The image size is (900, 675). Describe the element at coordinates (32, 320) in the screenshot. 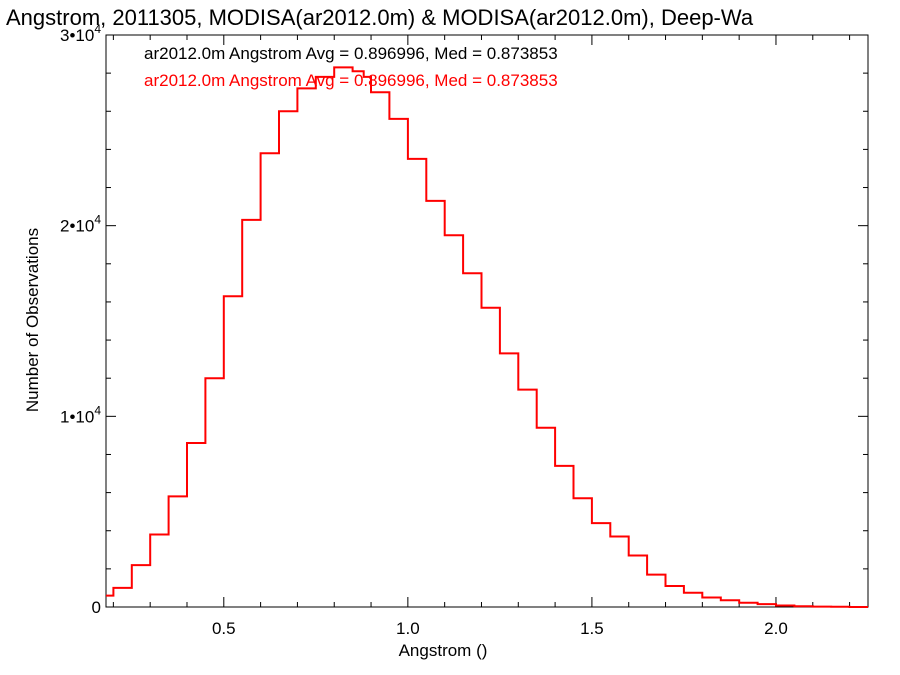

I see `y-axis-label: Number of Observations` at that location.